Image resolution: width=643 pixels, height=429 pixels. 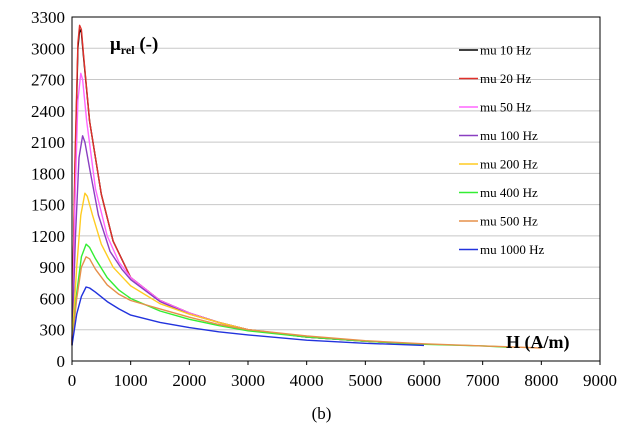 I want to click on x-tick-label: 3000, so click(x=248, y=380).